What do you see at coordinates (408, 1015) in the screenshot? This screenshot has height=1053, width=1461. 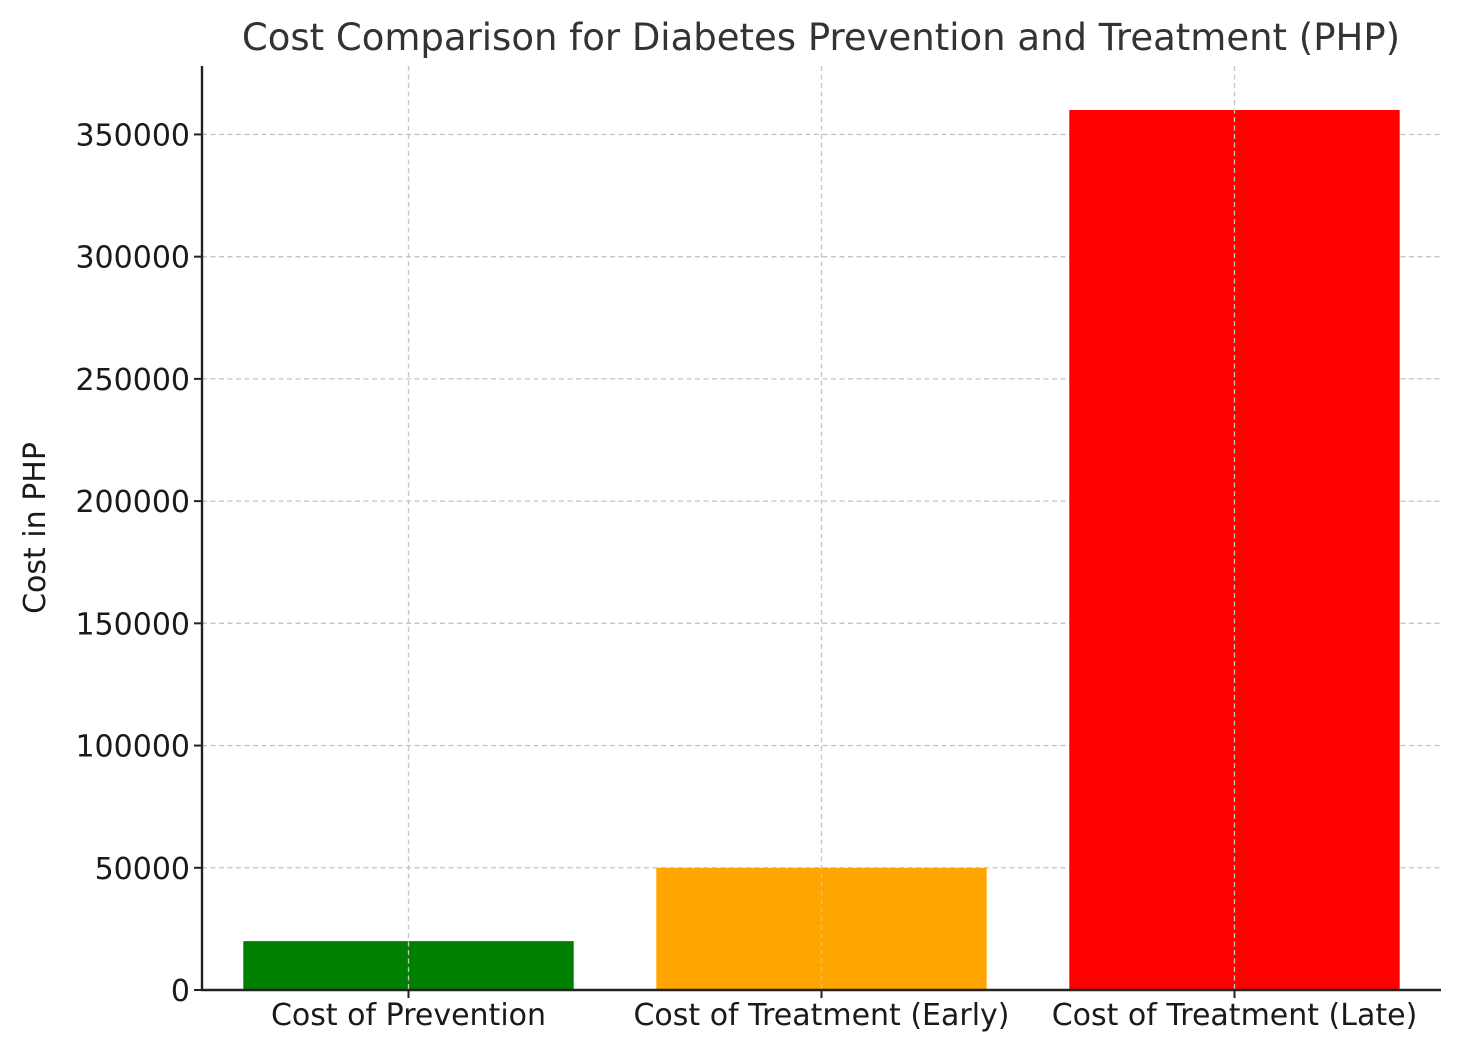 I see `x-tick-label: Cost of Prevention` at bounding box center [408, 1015].